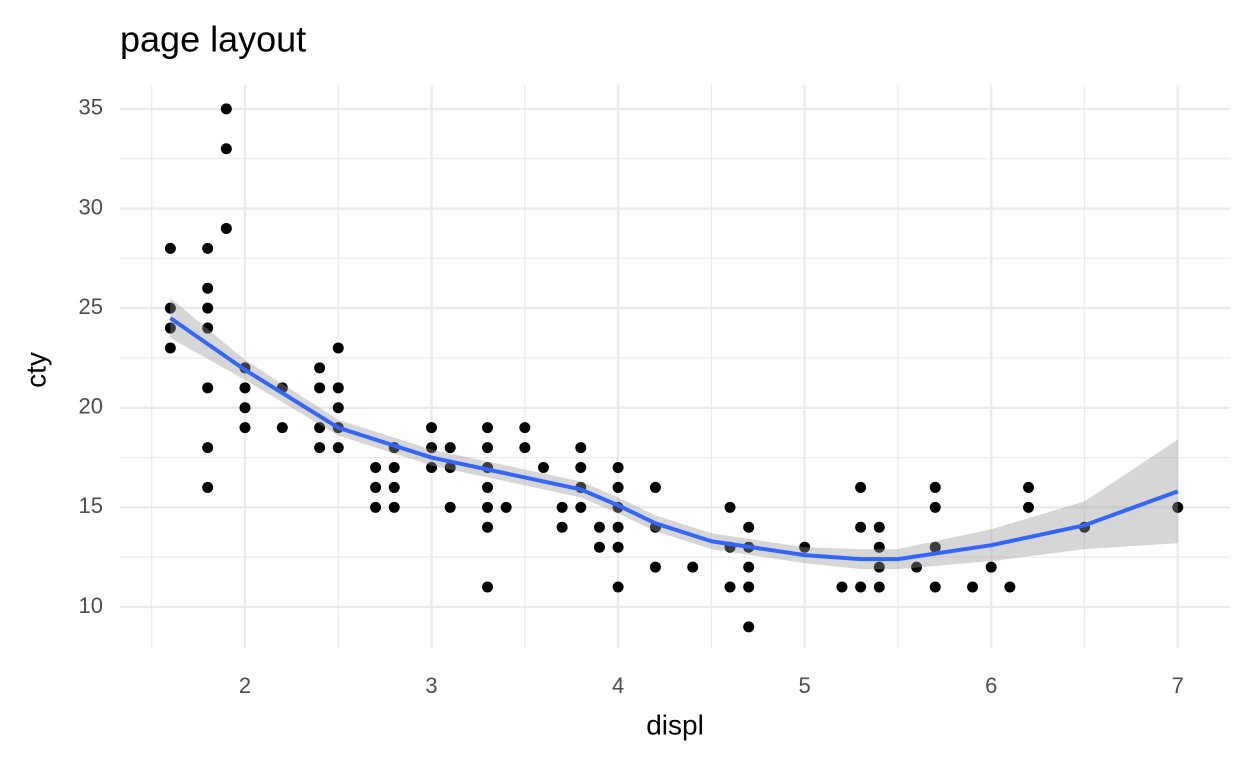 Image resolution: width=1248 pixels, height=773 pixels. I want to click on y-tick-label: 15, so click(91, 505).